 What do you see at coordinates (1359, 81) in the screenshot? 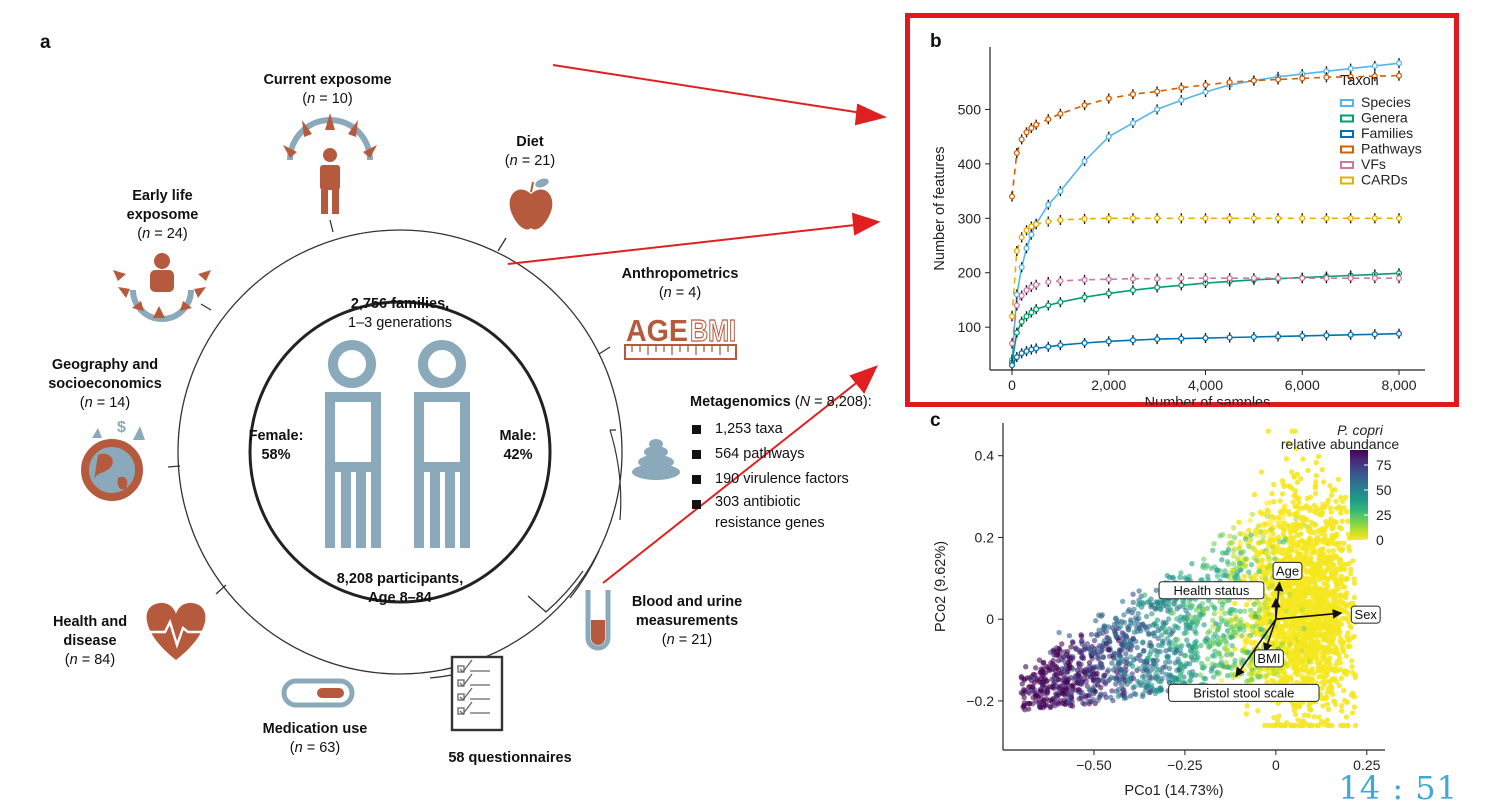
I see `legend-title: Taxon` at bounding box center [1359, 81].